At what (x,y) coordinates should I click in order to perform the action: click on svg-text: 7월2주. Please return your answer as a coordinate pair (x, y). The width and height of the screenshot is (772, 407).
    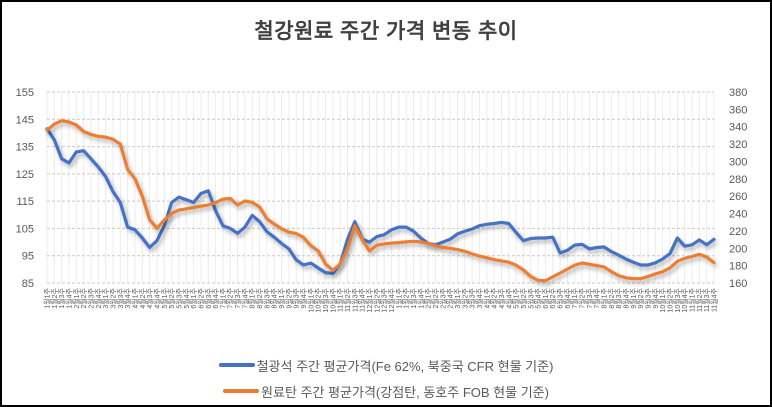
    Looking at the image, I should click on (230, 297).